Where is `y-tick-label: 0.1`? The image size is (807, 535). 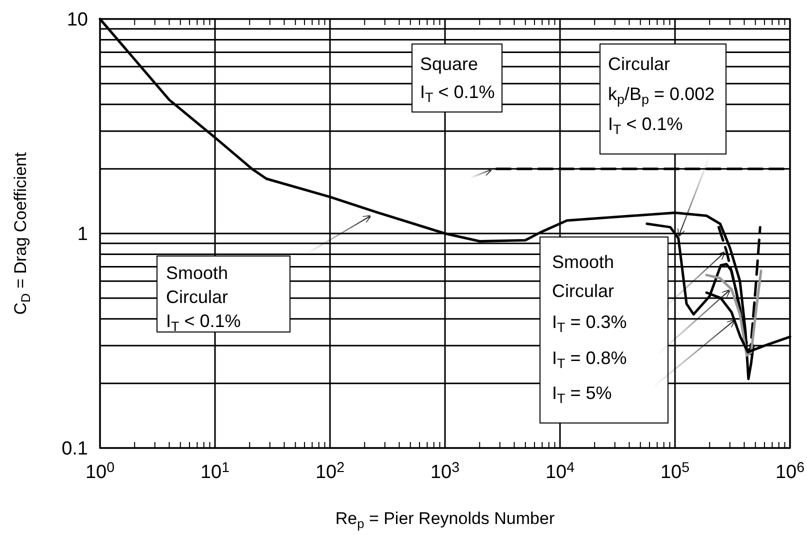
y-tick-label: 0.1 is located at coordinates (75, 449).